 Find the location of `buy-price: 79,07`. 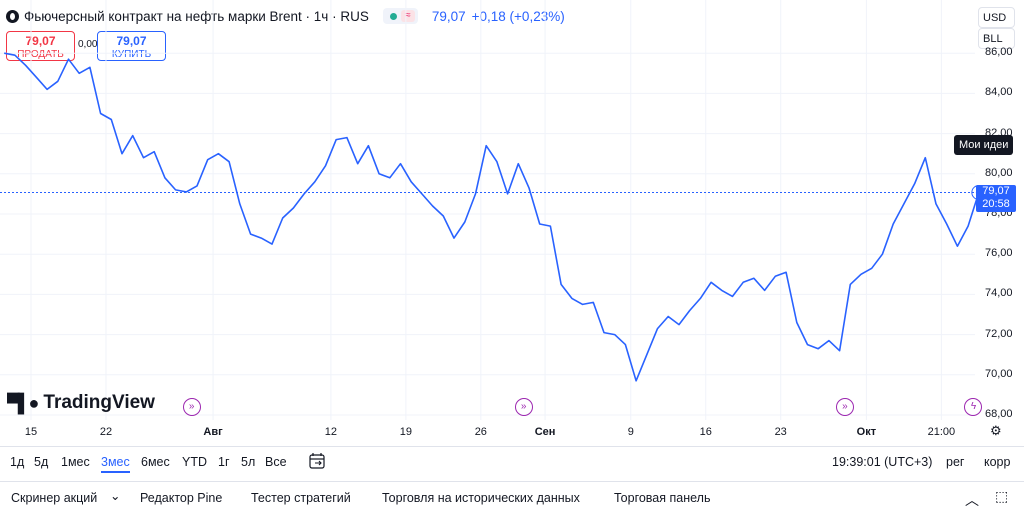

buy-price: 79,07 is located at coordinates (131, 41).